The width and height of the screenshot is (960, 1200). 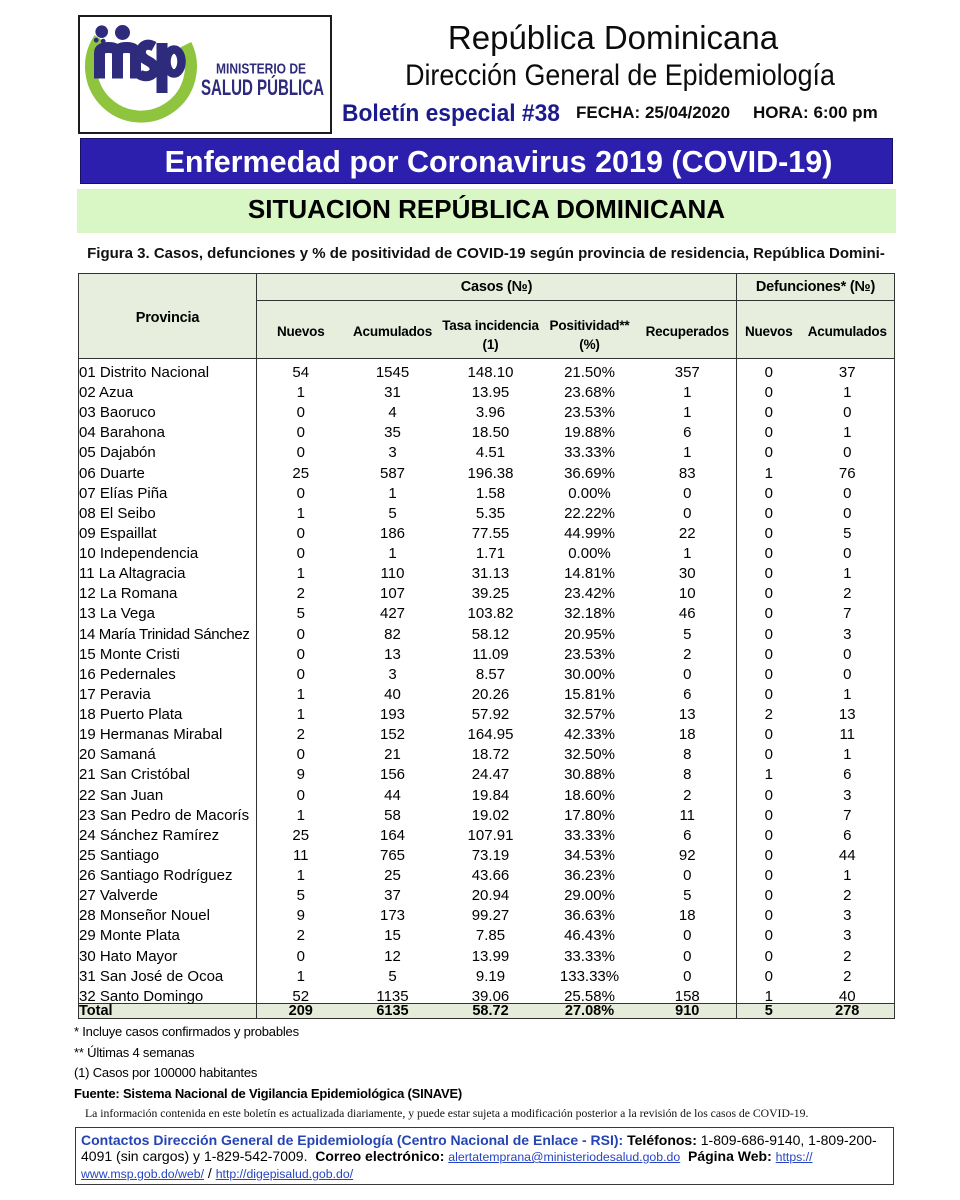 What do you see at coordinates (262, 87) in the screenshot?
I see `svg-text: SALUD PÚBLICA` at bounding box center [262, 87].